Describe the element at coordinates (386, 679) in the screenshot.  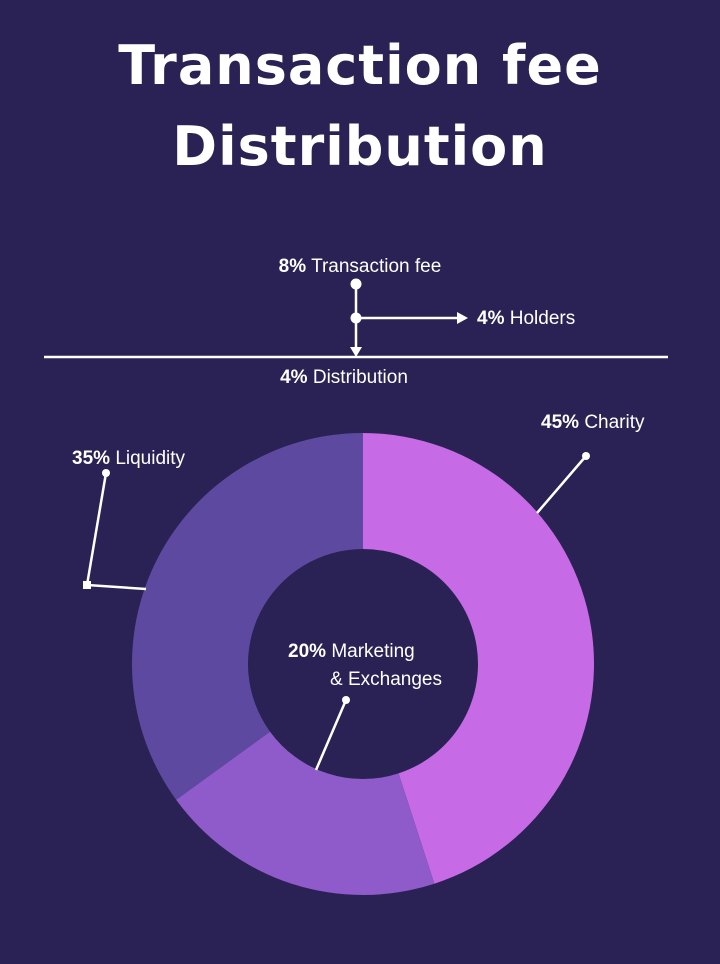
I see `marketing-label-line-2: & Exchanges` at that location.